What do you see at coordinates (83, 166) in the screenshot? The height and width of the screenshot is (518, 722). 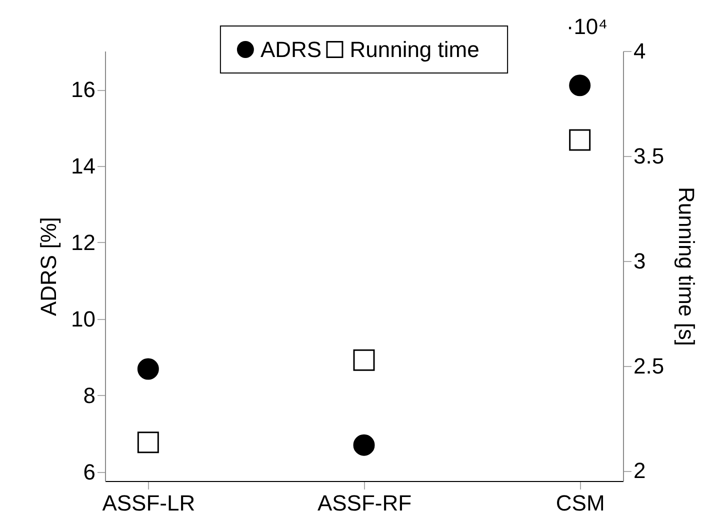 I see `y-tick-label: 14` at bounding box center [83, 166].